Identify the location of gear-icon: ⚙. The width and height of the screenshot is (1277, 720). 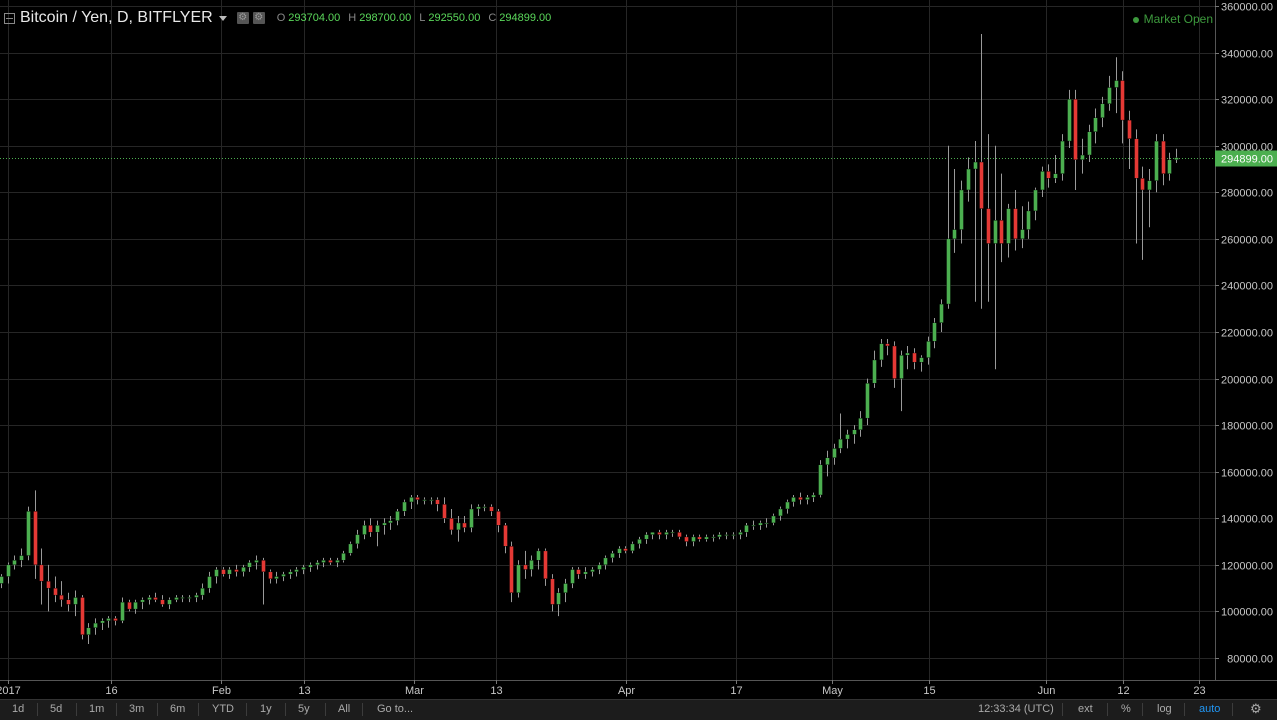
(258, 18).